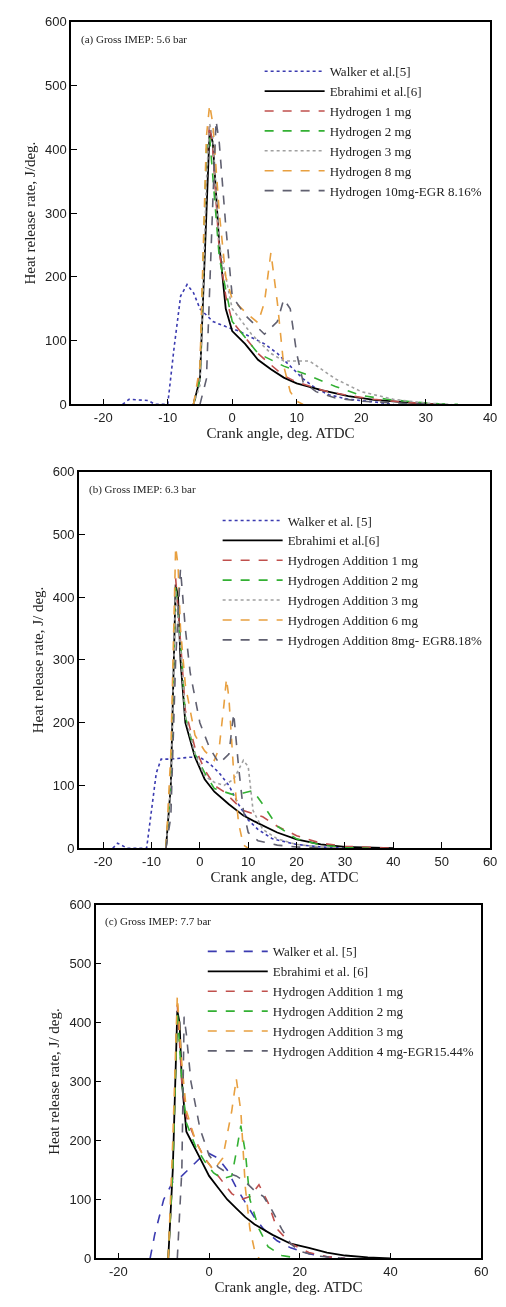 Image resolution: width=506 pixels, height=1307 pixels. Describe the element at coordinates (370, 131) in the screenshot. I see `legend-label: Hydrogen 2 mg` at that location.